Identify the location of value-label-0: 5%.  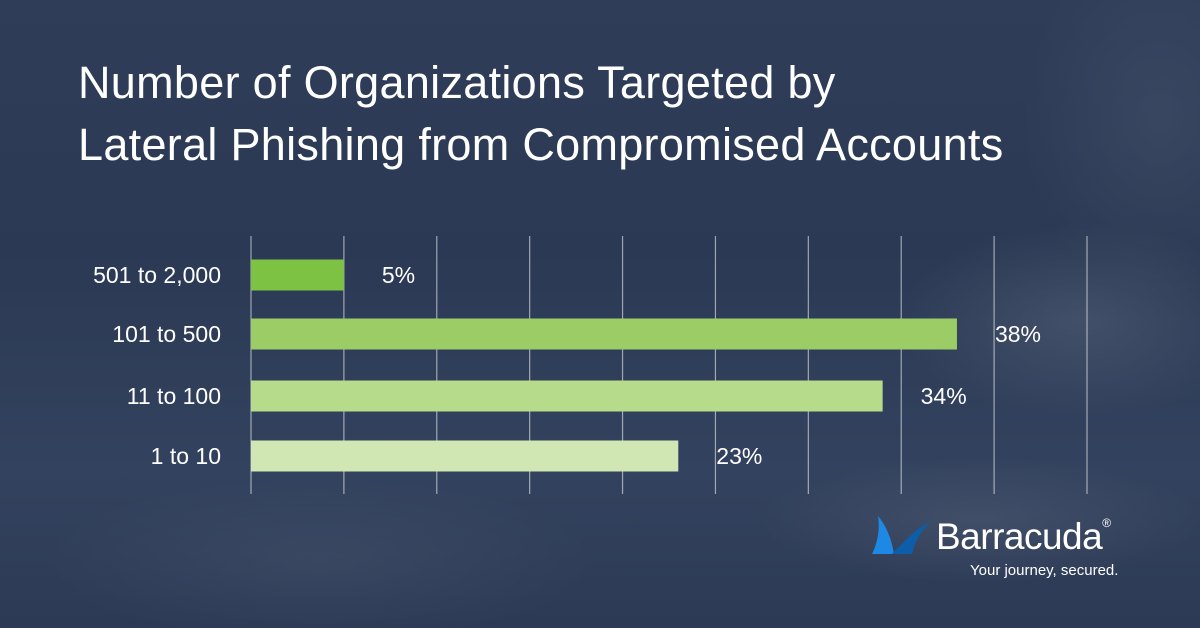
(398, 275).